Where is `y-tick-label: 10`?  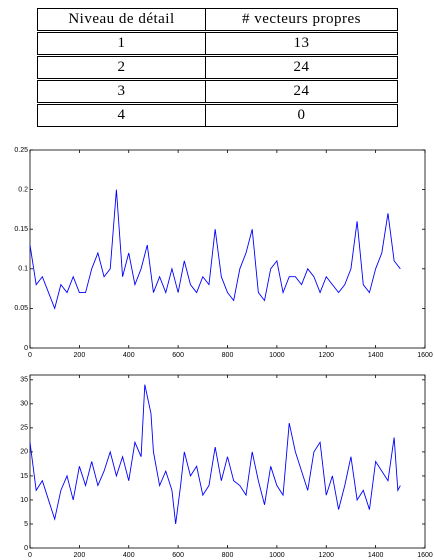
y-tick-label: 10 is located at coordinates (24, 500).